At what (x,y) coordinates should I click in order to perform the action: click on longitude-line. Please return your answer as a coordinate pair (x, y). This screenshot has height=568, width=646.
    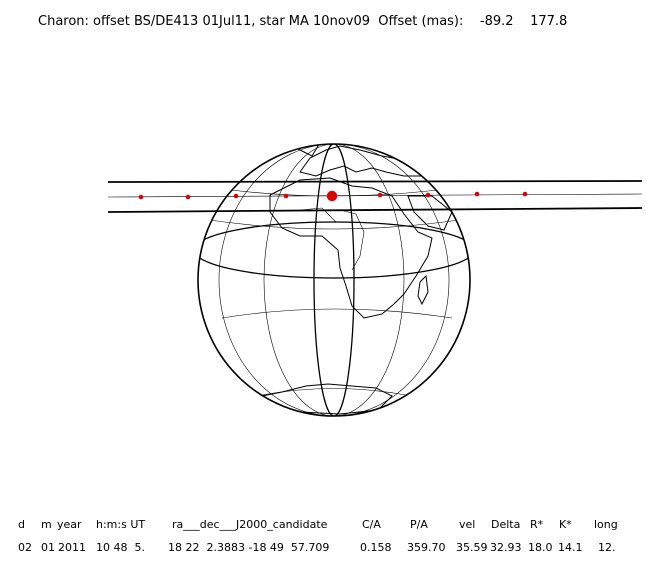
    Looking at the image, I should click on (334, 280).